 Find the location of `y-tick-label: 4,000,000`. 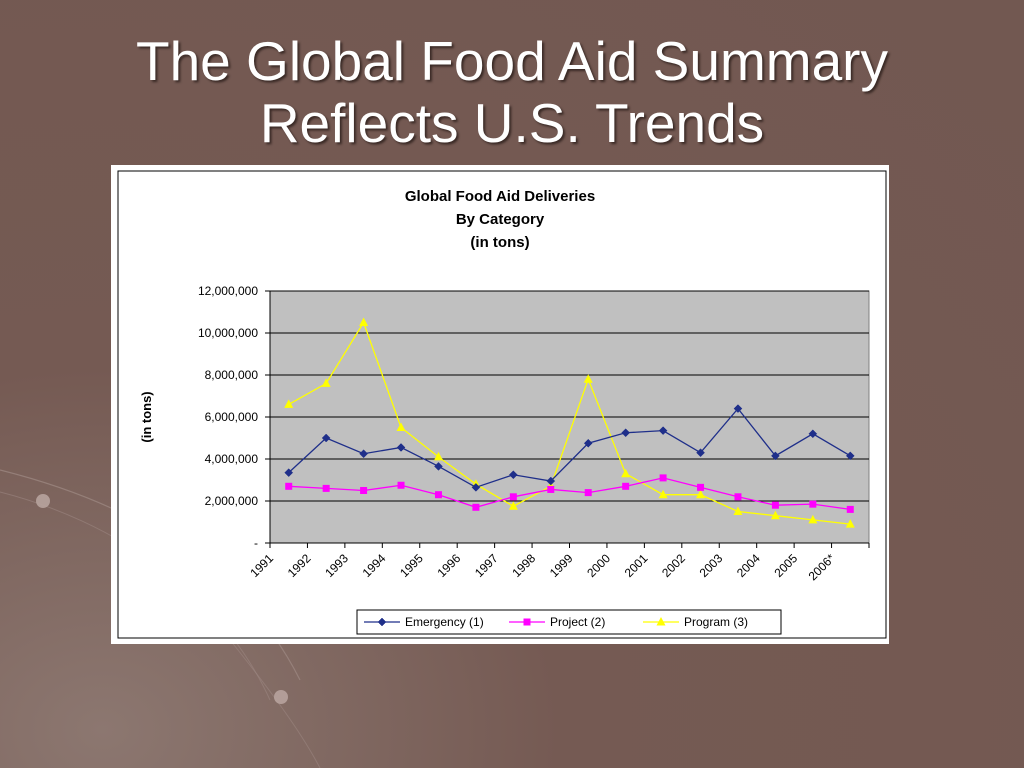

y-tick-label: 4,000,000 is located at coordinates (232, 459).